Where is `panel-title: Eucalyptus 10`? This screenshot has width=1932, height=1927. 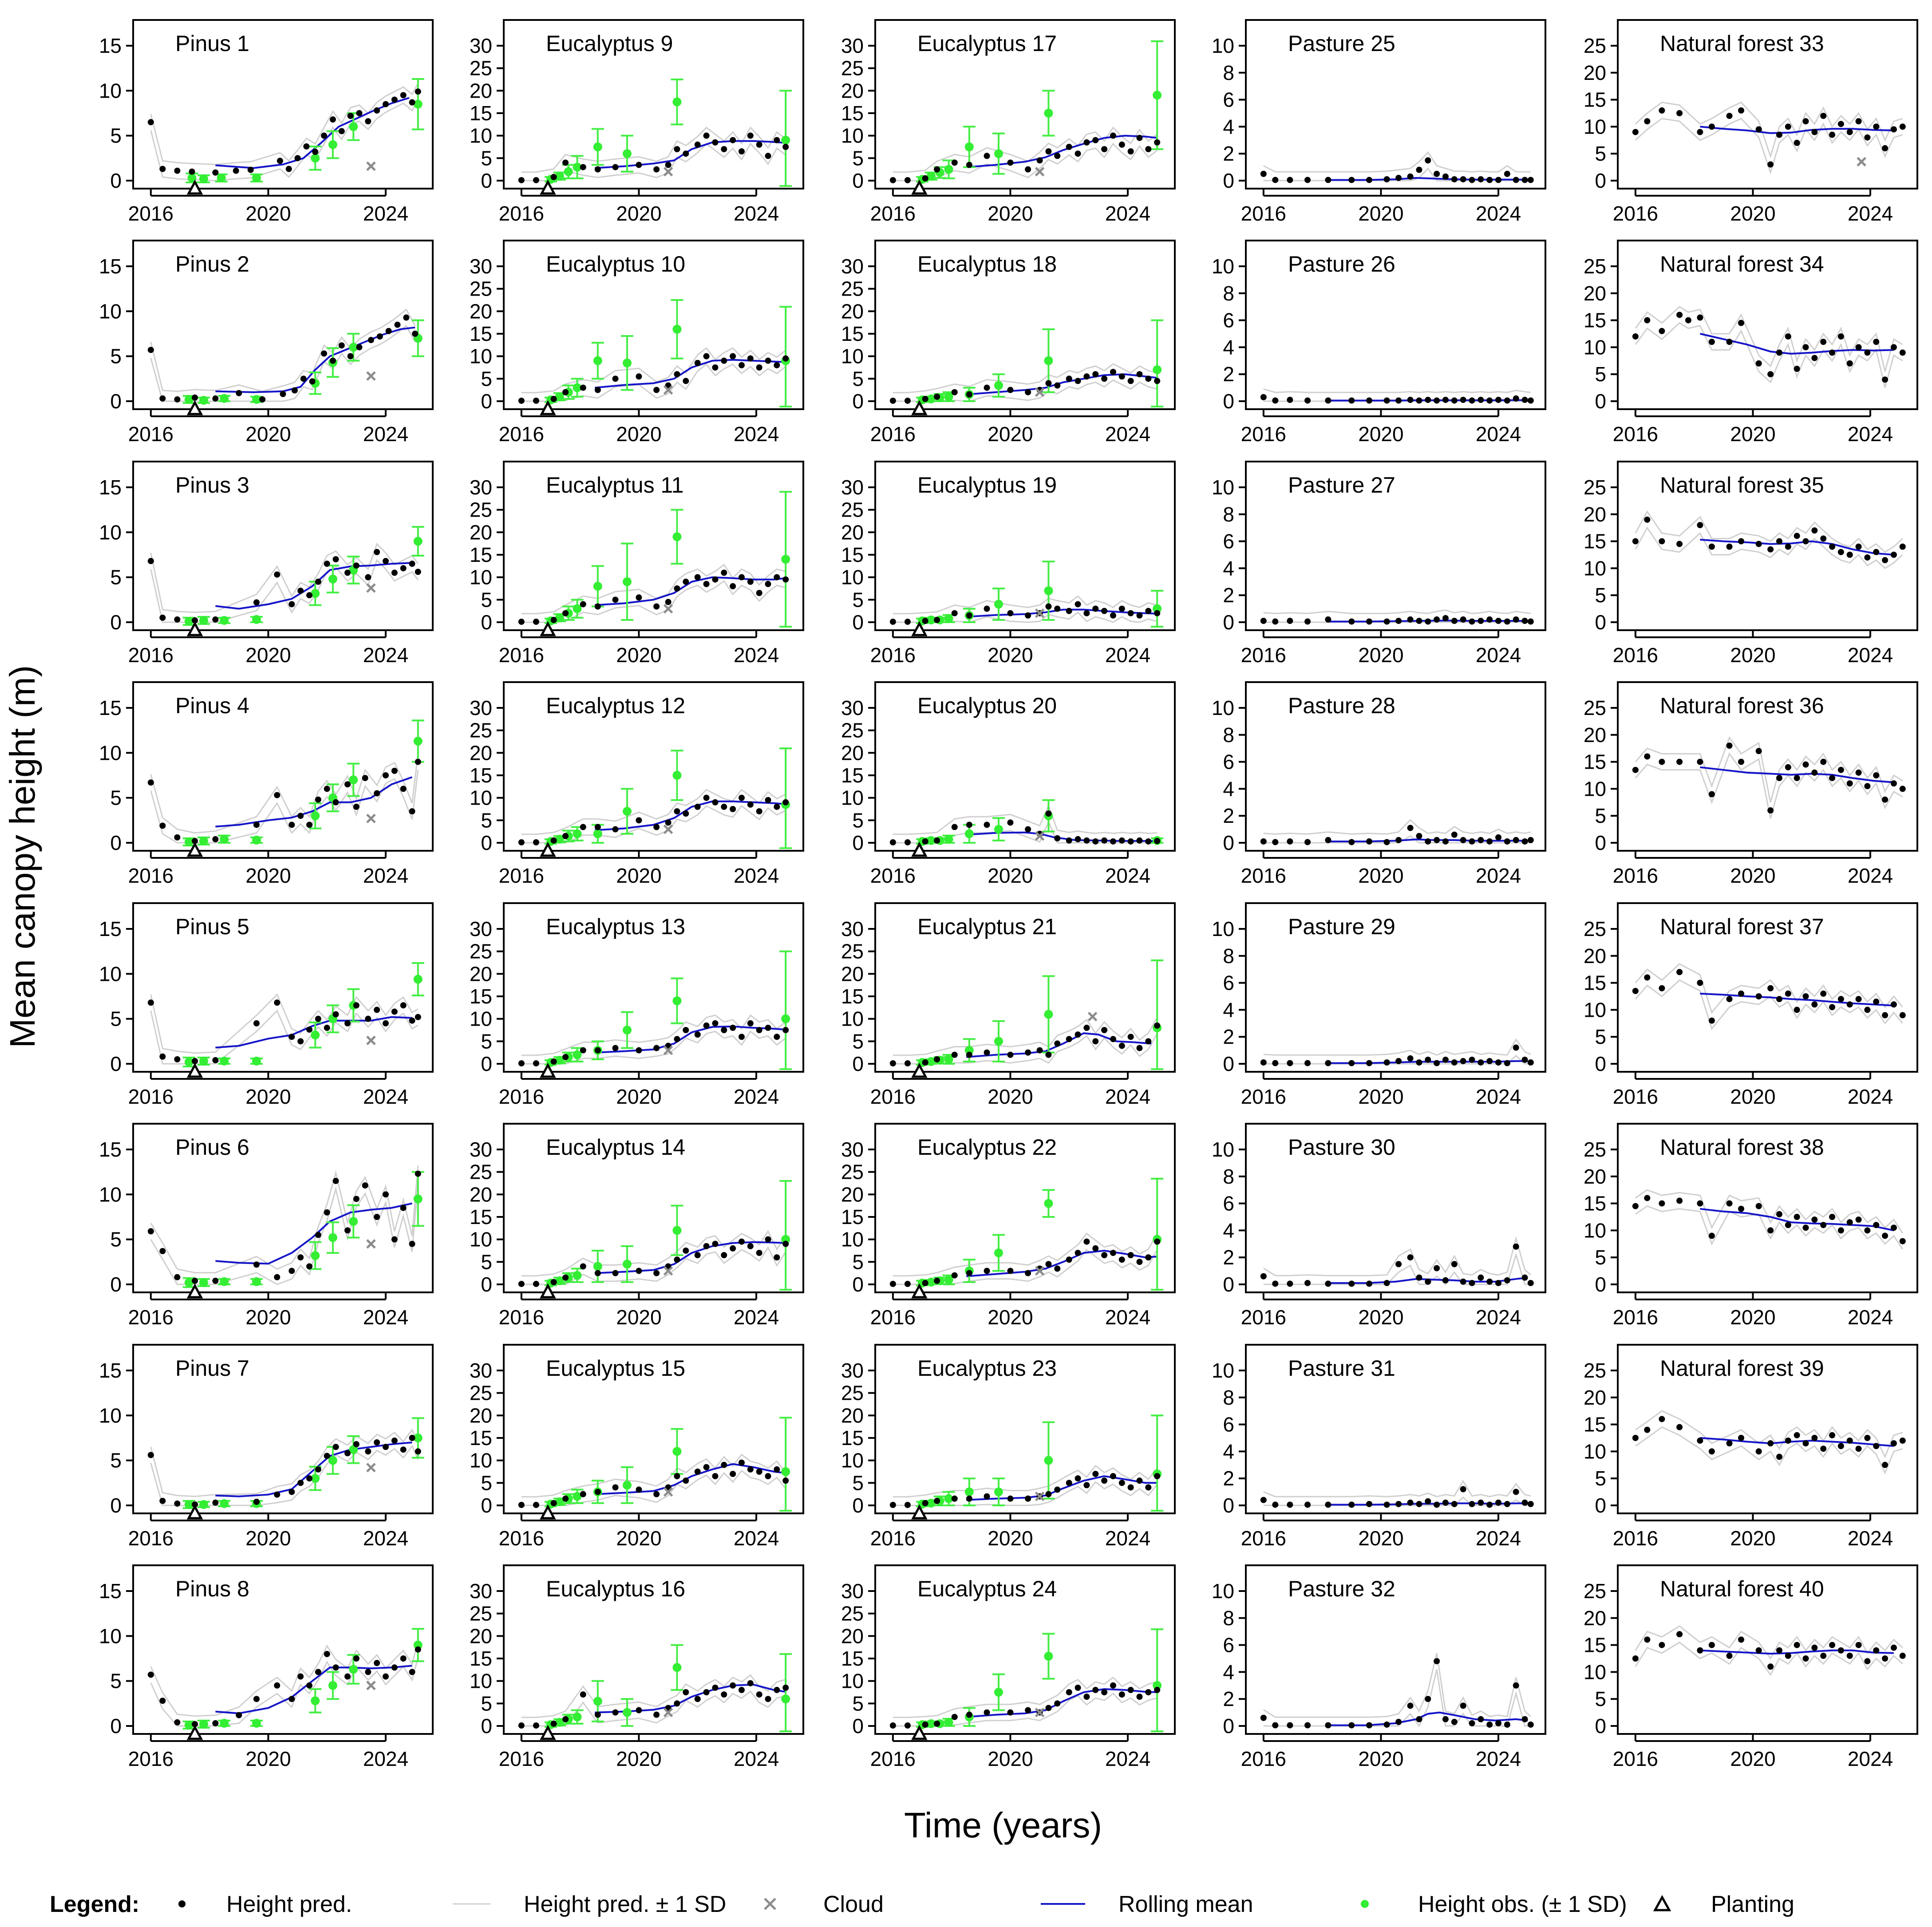 panel-title: Eucalyptus 10 is located at coordinates (615, 264).